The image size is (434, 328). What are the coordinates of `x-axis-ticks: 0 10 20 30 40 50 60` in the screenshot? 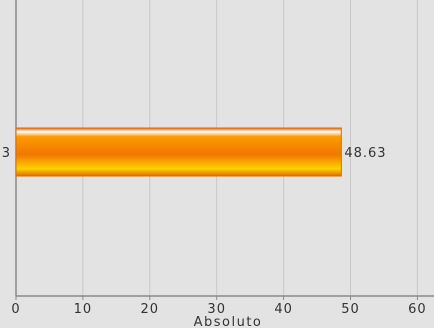 It's located at (218, 306).